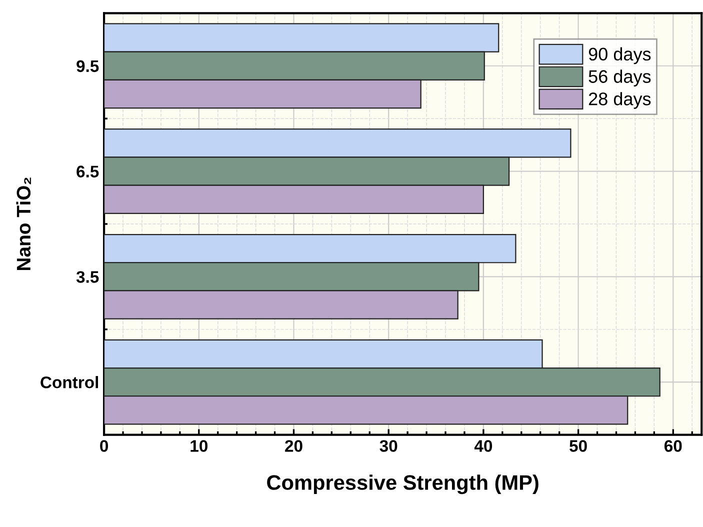  I want to click on x-axis-title: Compressive Strength (MP), so click(402, 484).